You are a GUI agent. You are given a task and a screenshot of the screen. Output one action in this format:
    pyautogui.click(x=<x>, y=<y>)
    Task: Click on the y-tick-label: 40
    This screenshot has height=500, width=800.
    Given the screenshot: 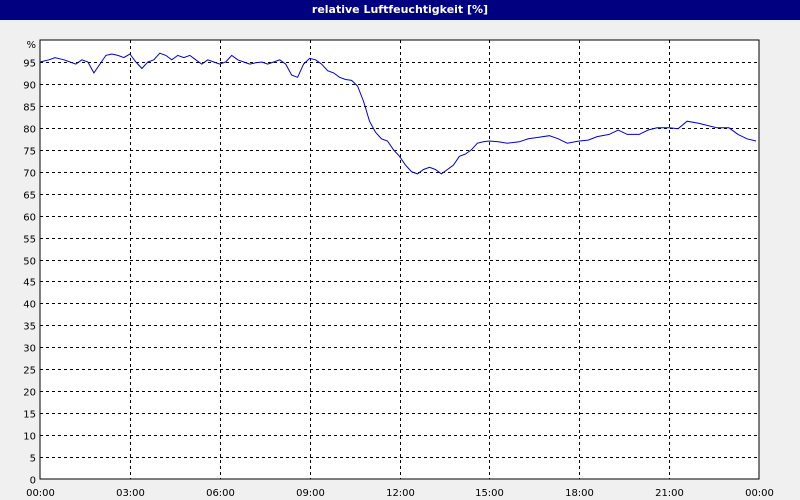 What is the action you would take?
    pyautogui.click(x=29, y=305)
    